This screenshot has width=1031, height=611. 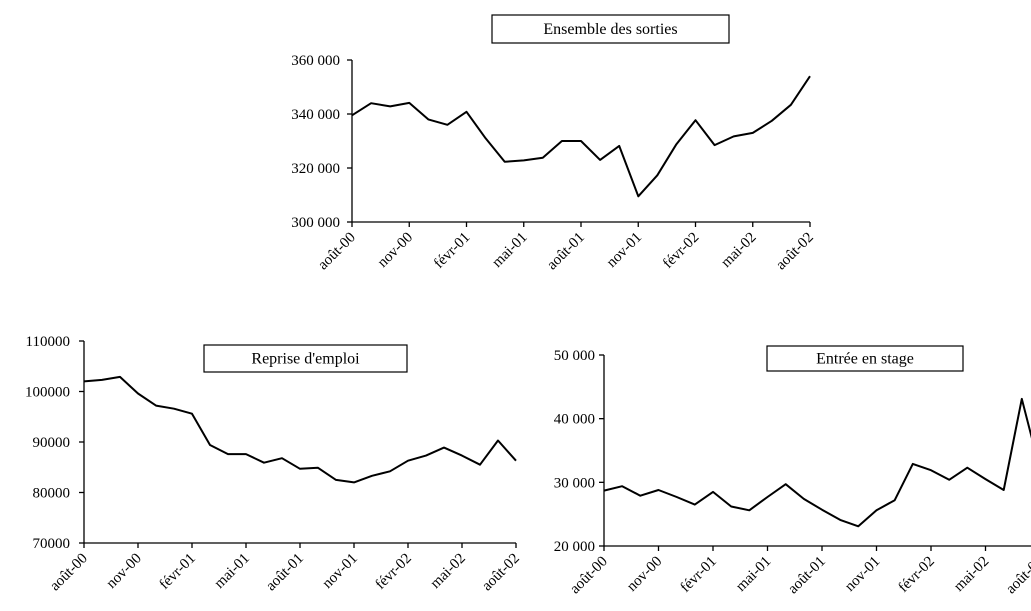 I want to click on y-tick-label: 90000, so click(x=52, y=443).